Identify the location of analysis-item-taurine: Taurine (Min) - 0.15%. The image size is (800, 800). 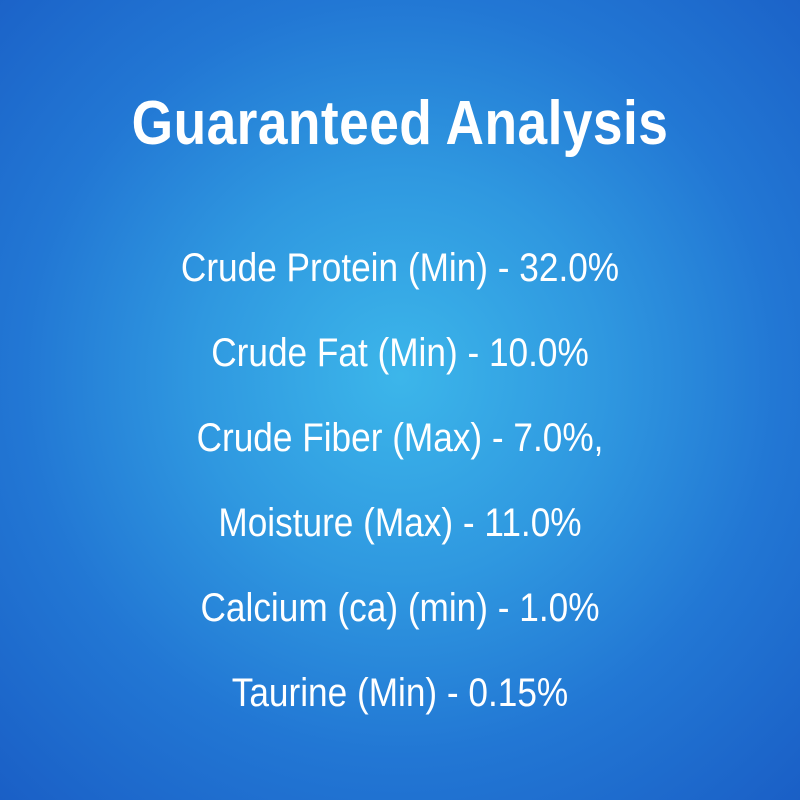
(400, 693).